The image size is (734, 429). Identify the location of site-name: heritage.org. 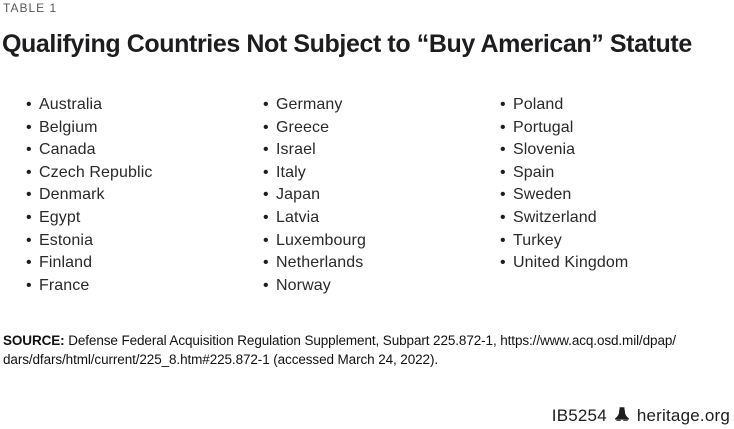
(683, 415).